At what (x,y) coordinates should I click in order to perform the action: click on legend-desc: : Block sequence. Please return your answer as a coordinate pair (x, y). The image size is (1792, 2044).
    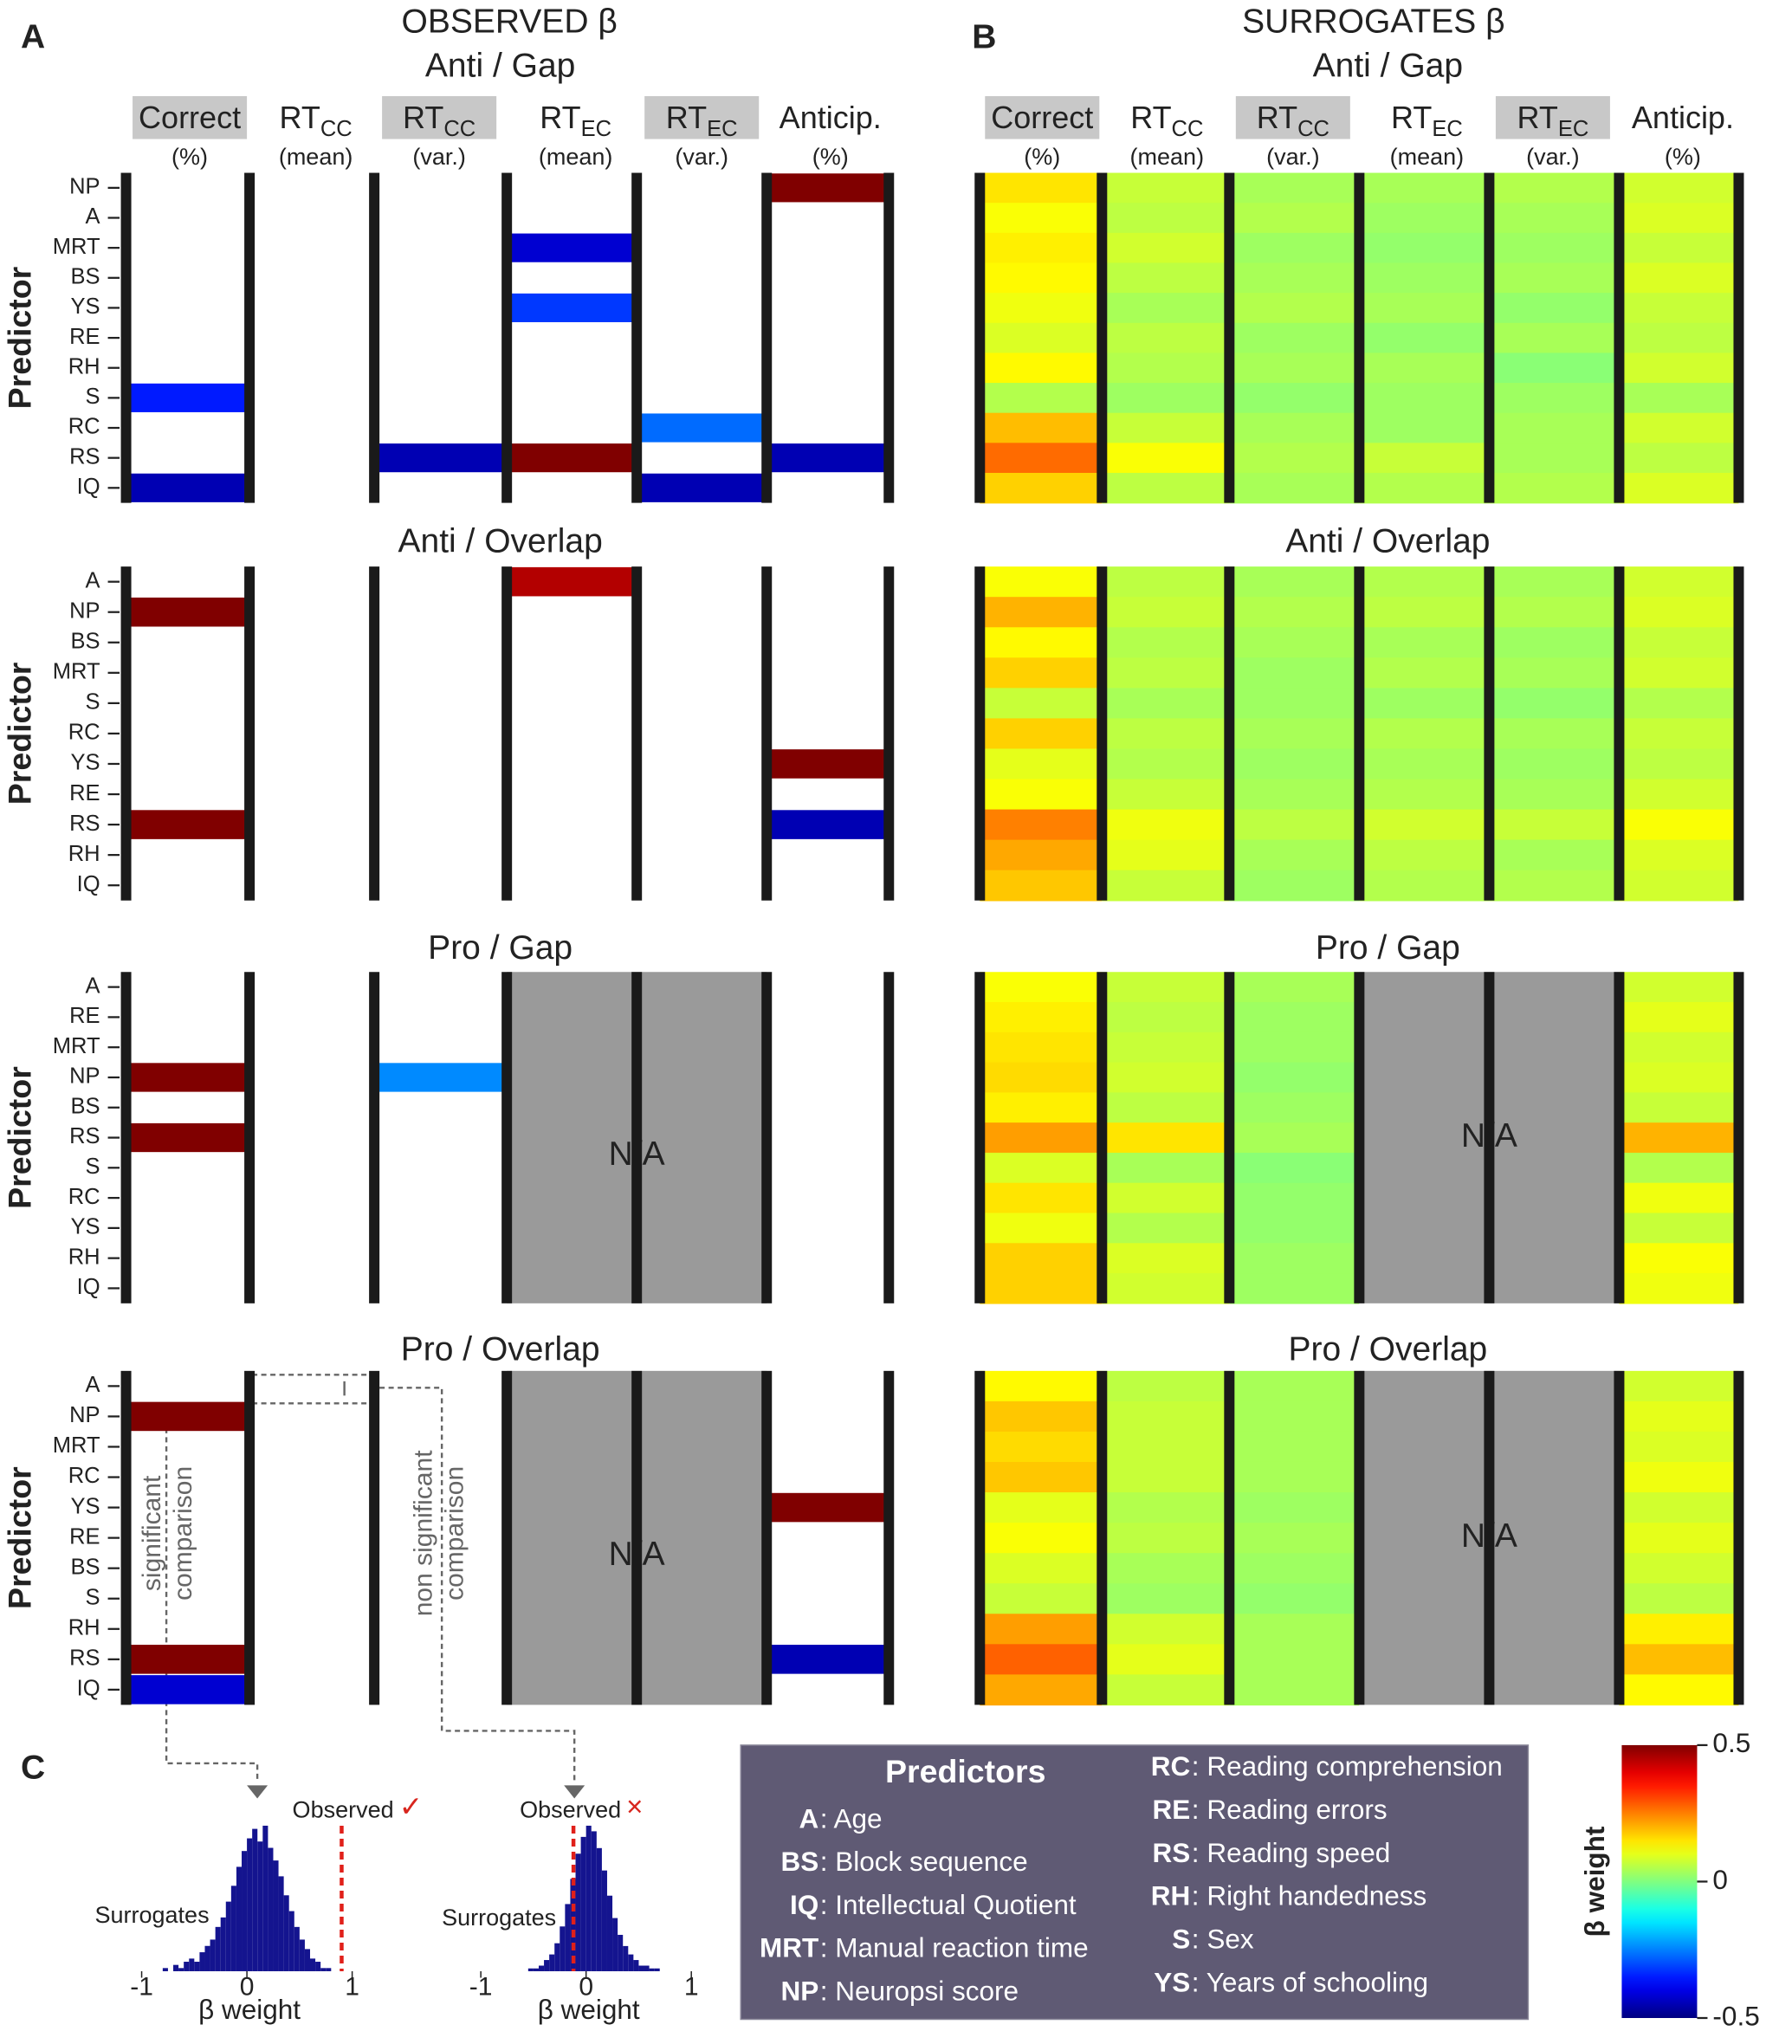
    Looking at the image, I should click on (924, 1861).